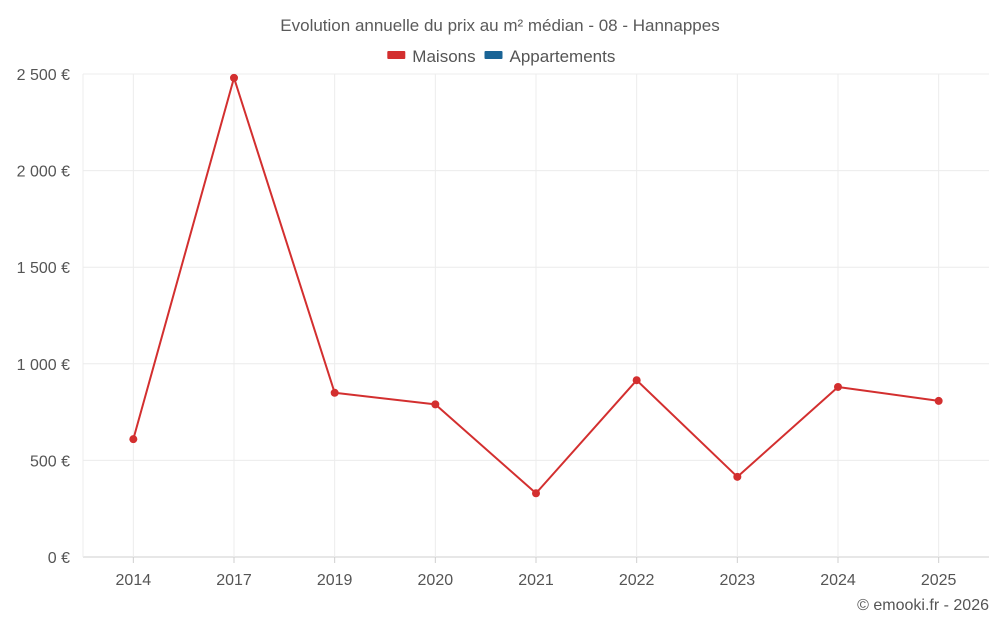 Image resolution: width=1000 pixels, height=625 pixels. I want to click on legend: Maisons Appartements, so click(501, 56).